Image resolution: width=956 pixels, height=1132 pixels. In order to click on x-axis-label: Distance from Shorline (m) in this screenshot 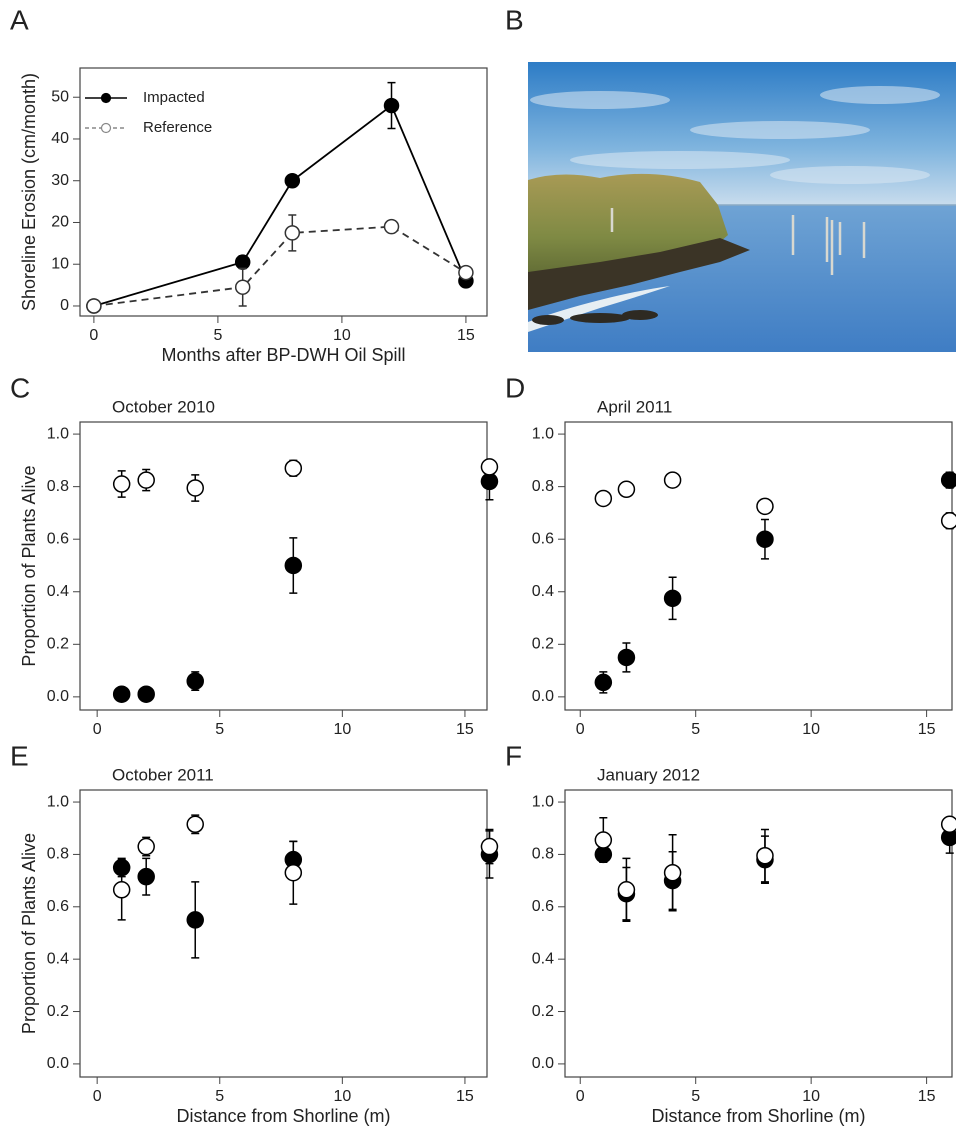, I will do `click(283, 1116)`.